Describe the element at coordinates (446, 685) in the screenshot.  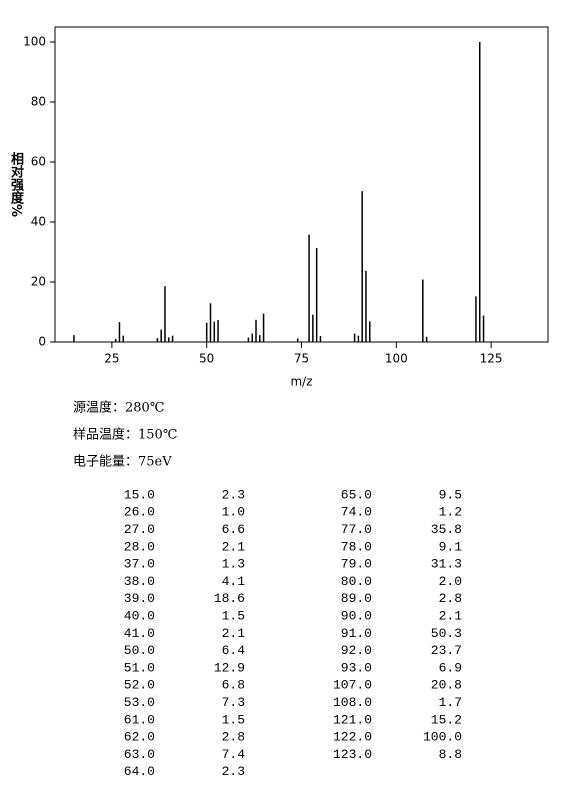
I see `table-cell: 20.8` at that location.